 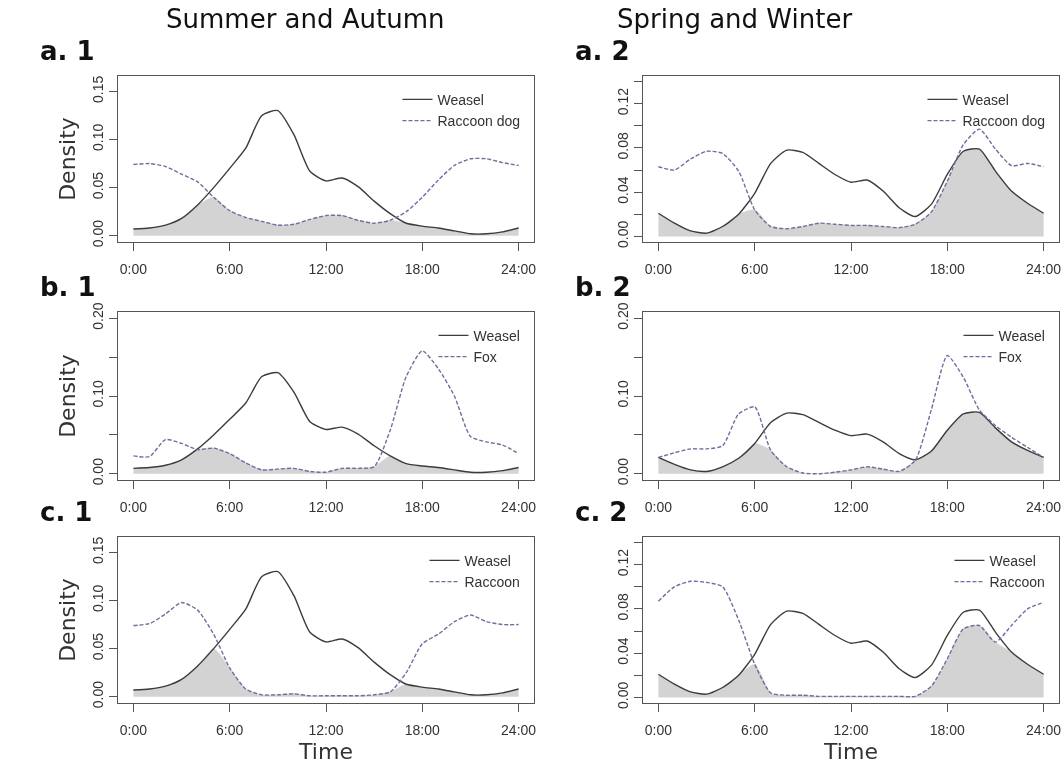 What do you see at coordinates (602, 51) in the screenshot?
I see `chart-subtitle: a. 2` at bounding box center [602, 51].